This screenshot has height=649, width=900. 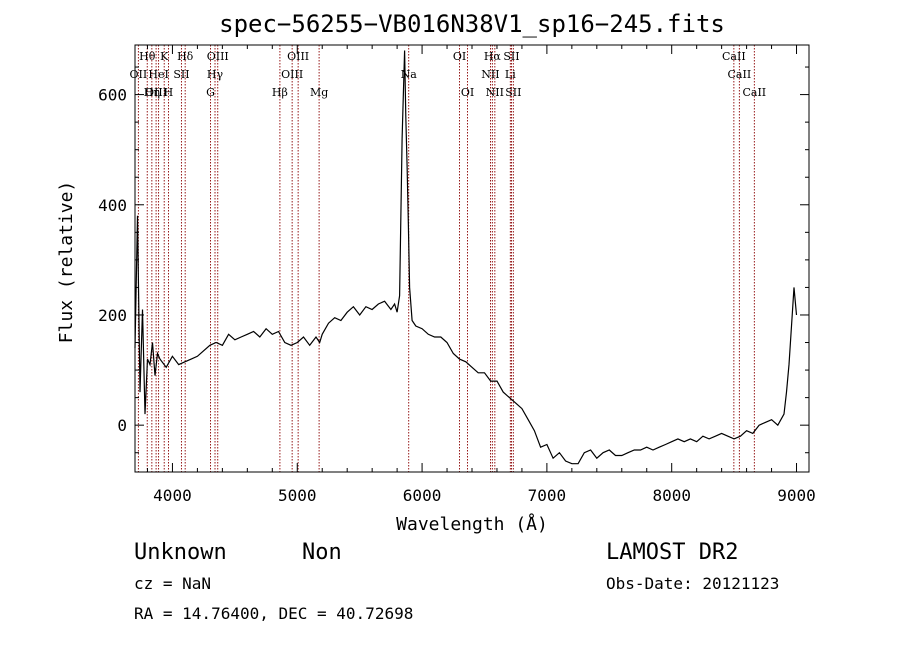 I want to click on x-axis-label: Wavelength (Å), so click(x=472, y=524).